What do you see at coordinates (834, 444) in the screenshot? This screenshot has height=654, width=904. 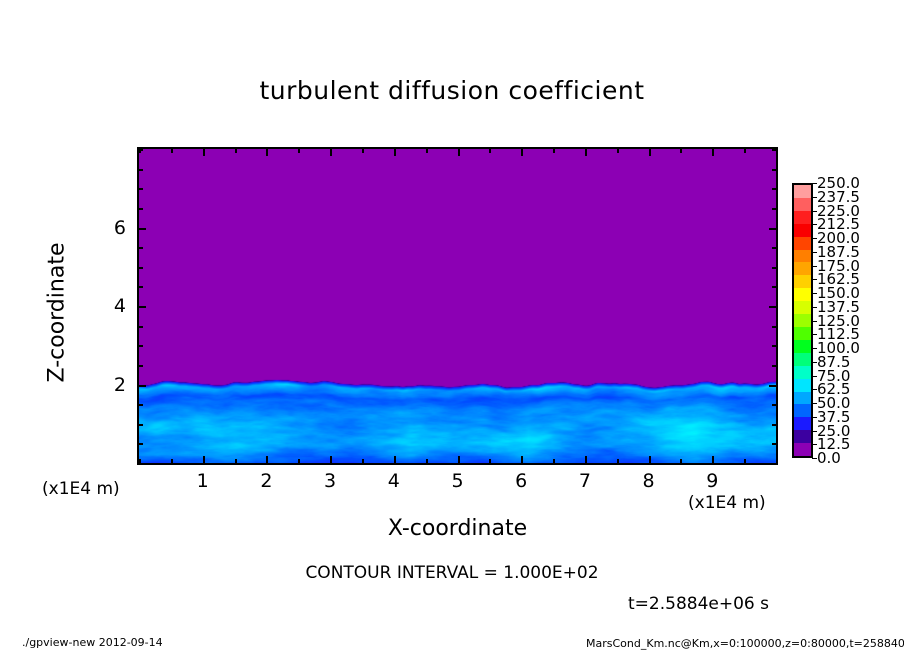 I see `colorbar-tick-label: 12.5` at bounding box center [834, 444].